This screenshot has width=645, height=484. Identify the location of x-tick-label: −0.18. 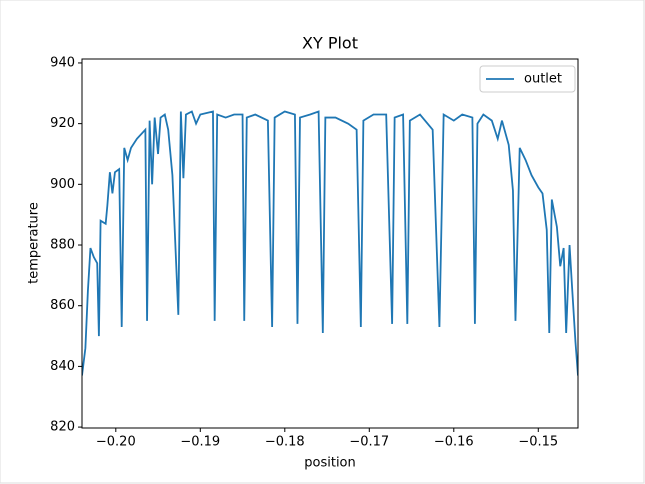
(285, 442).